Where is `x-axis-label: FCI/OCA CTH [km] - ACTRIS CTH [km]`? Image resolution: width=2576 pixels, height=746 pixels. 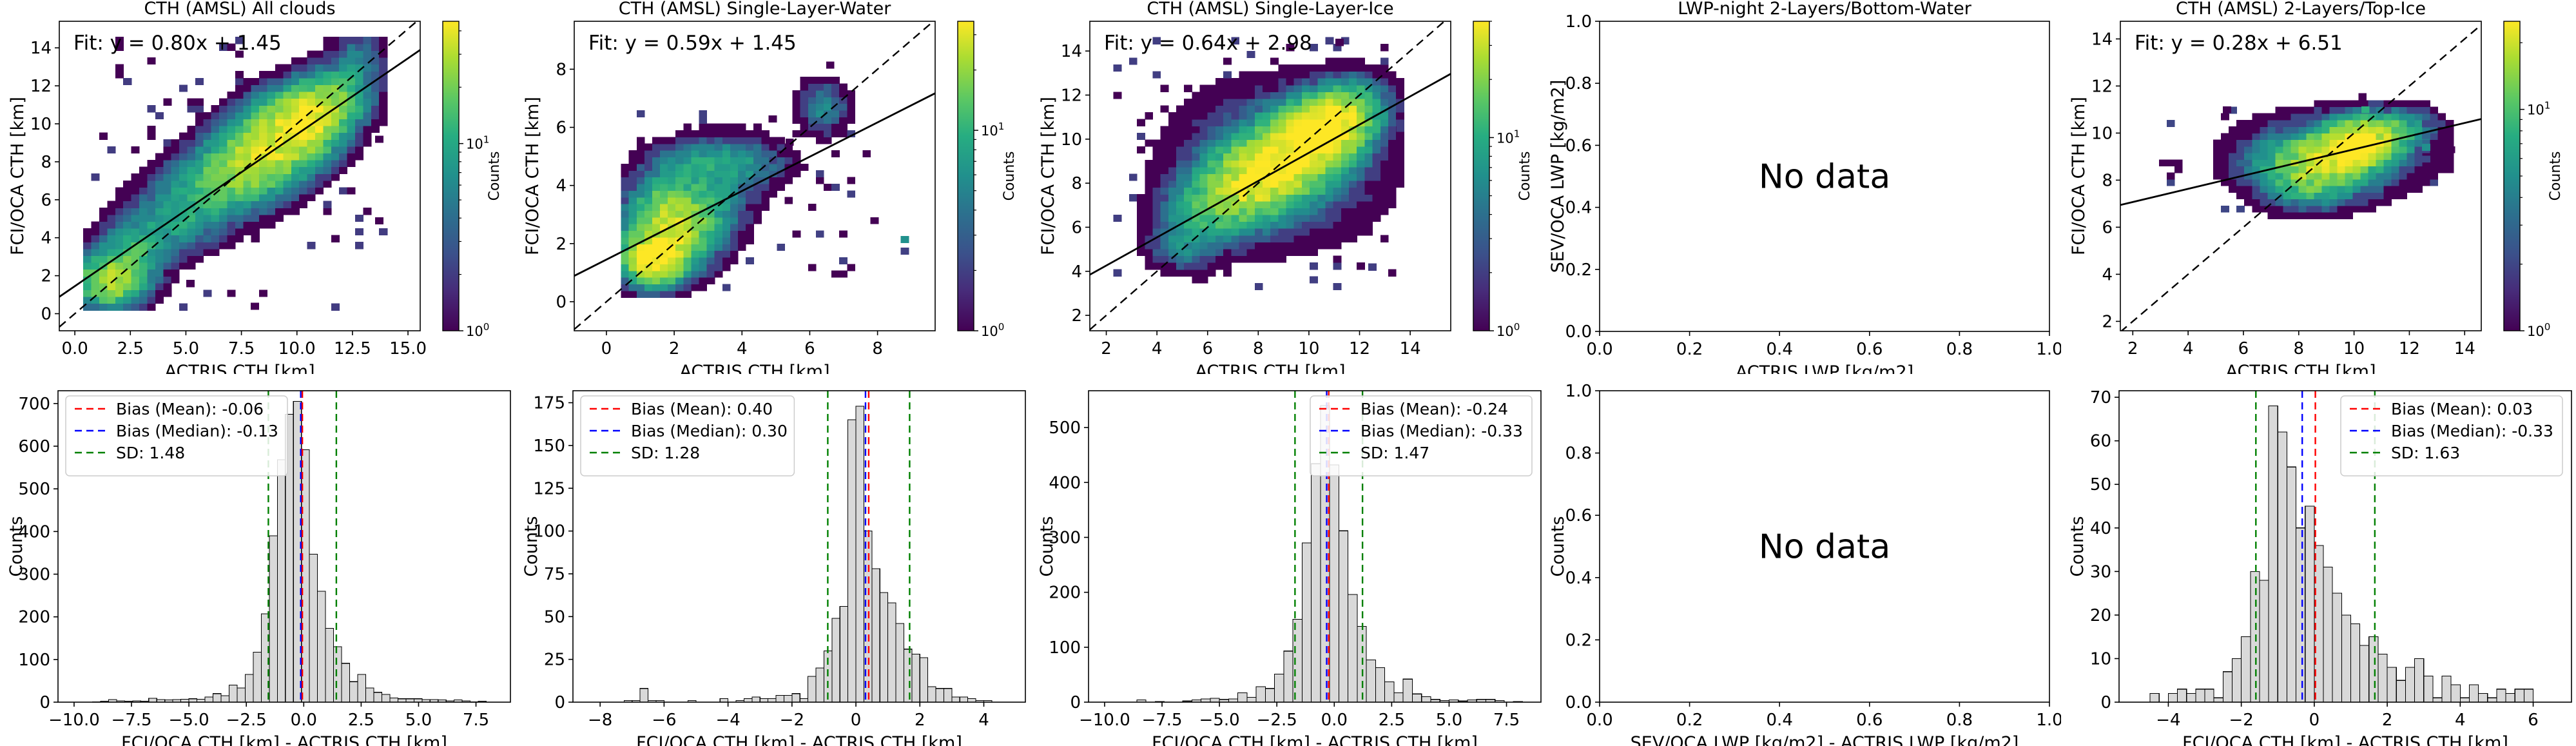 x-axis-label: FCI/OCA CTH [km] - ACTRIS CTH [km] is located at coordinates (799, 739).